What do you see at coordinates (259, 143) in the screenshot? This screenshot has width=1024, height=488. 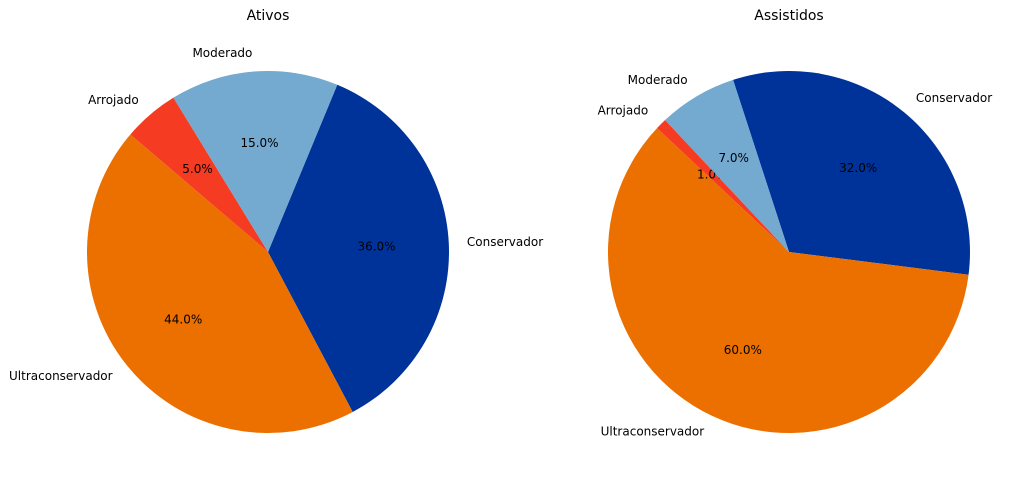 I see `slice-percent-moderado: 15.0%` at bounding box center [259, 143].